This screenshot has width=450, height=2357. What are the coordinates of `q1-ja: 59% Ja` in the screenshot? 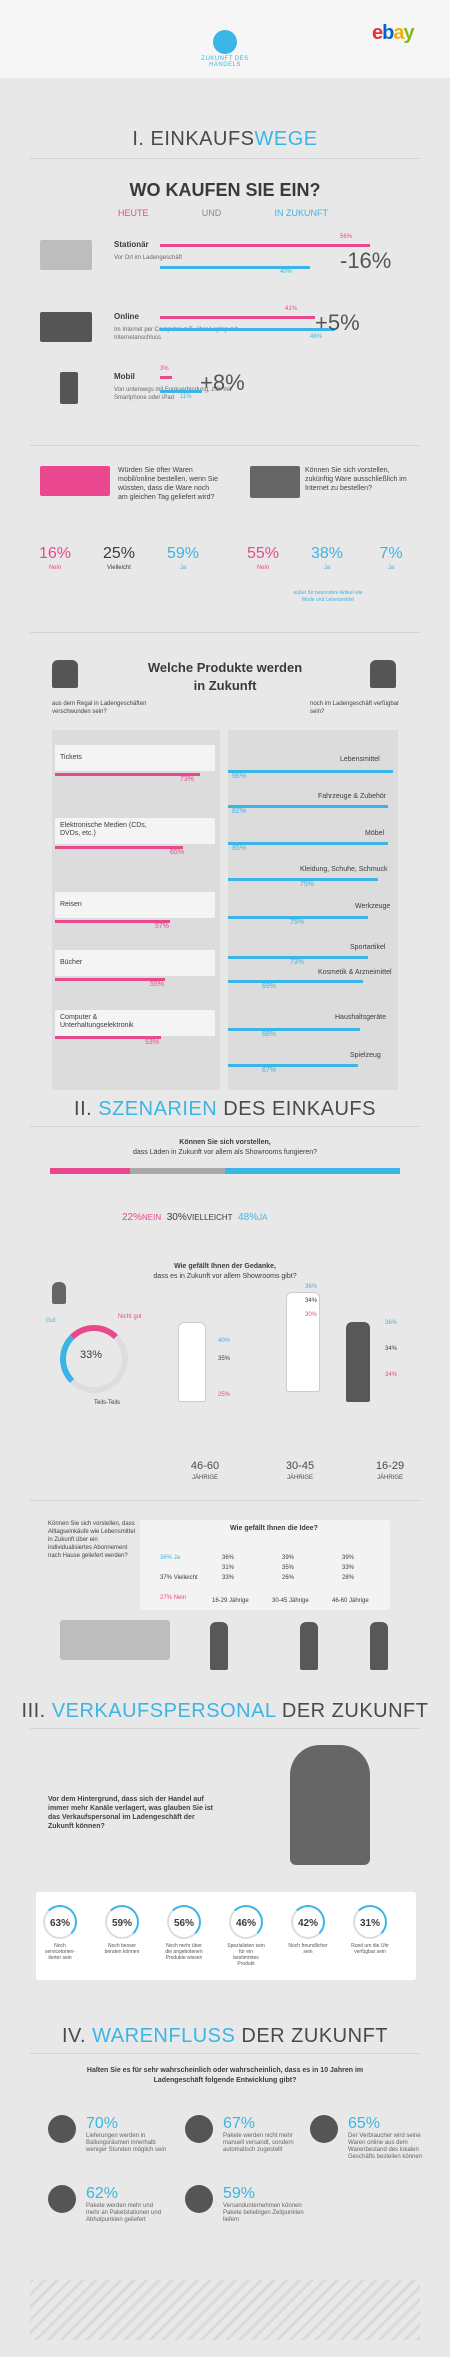 It's located at (183, 558).